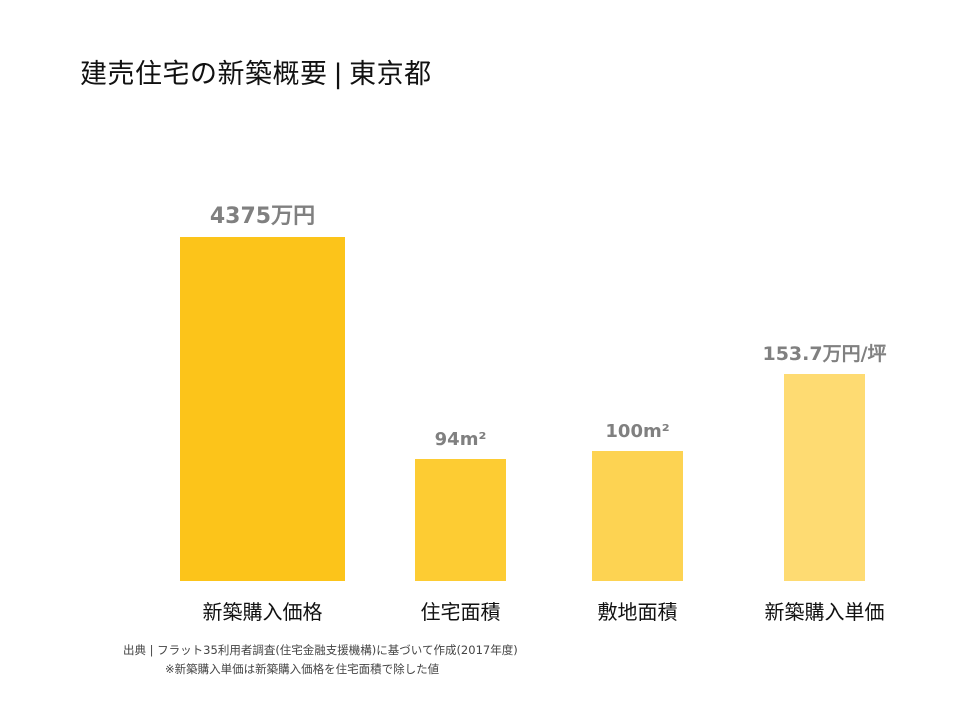 This screenshot has height=720, width=960. What do you see at coordinates (461, 439) in the screenshot?
I see `data-label-2: 94m²` at bounding box center [461, 439].